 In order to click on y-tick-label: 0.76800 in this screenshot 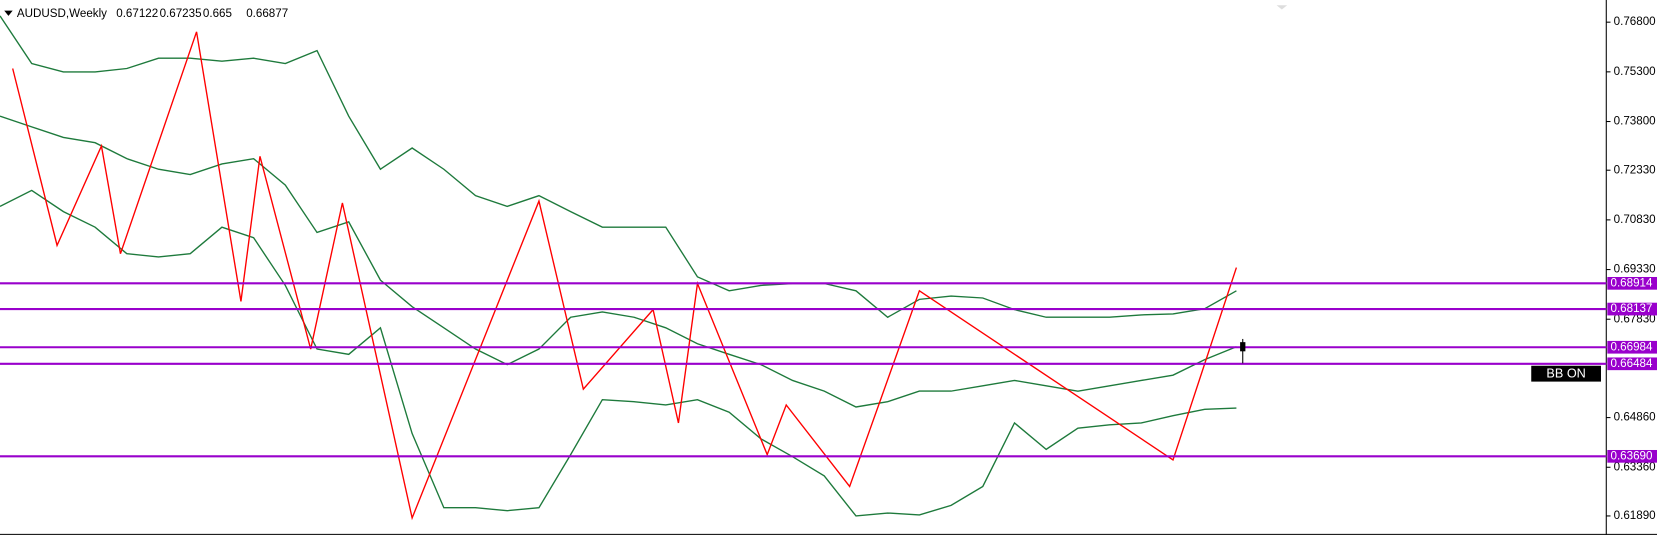, I will do `click(1635, 21)`.